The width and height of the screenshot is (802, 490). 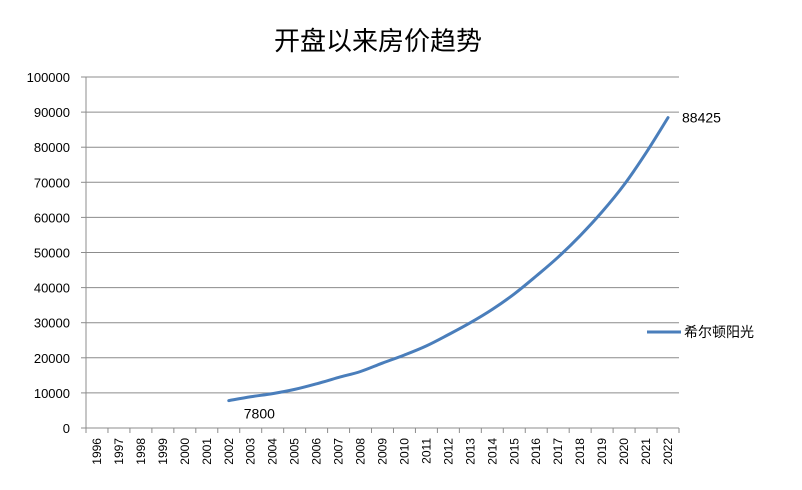 What do you see at coordinates (273, 451) in the screenshot?
I see `x-tick-label: 2004` at bounding box center [273, 451].